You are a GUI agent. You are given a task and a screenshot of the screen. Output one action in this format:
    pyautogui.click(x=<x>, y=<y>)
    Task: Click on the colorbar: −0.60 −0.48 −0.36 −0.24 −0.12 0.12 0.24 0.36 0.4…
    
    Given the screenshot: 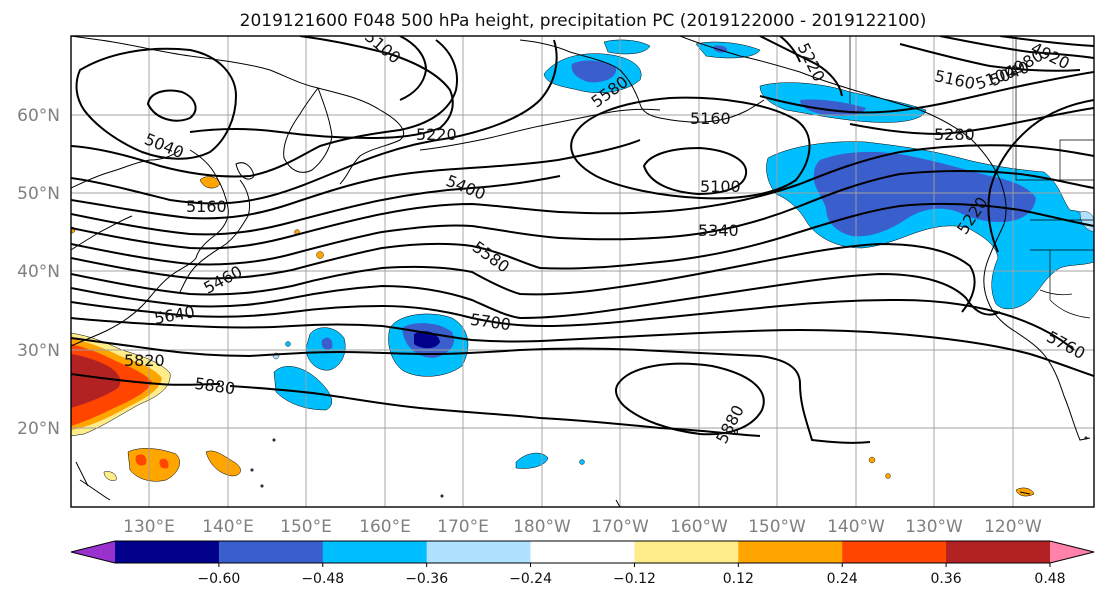 What is the action you would take?
    pyautogui.click(x=582, y=563)
    